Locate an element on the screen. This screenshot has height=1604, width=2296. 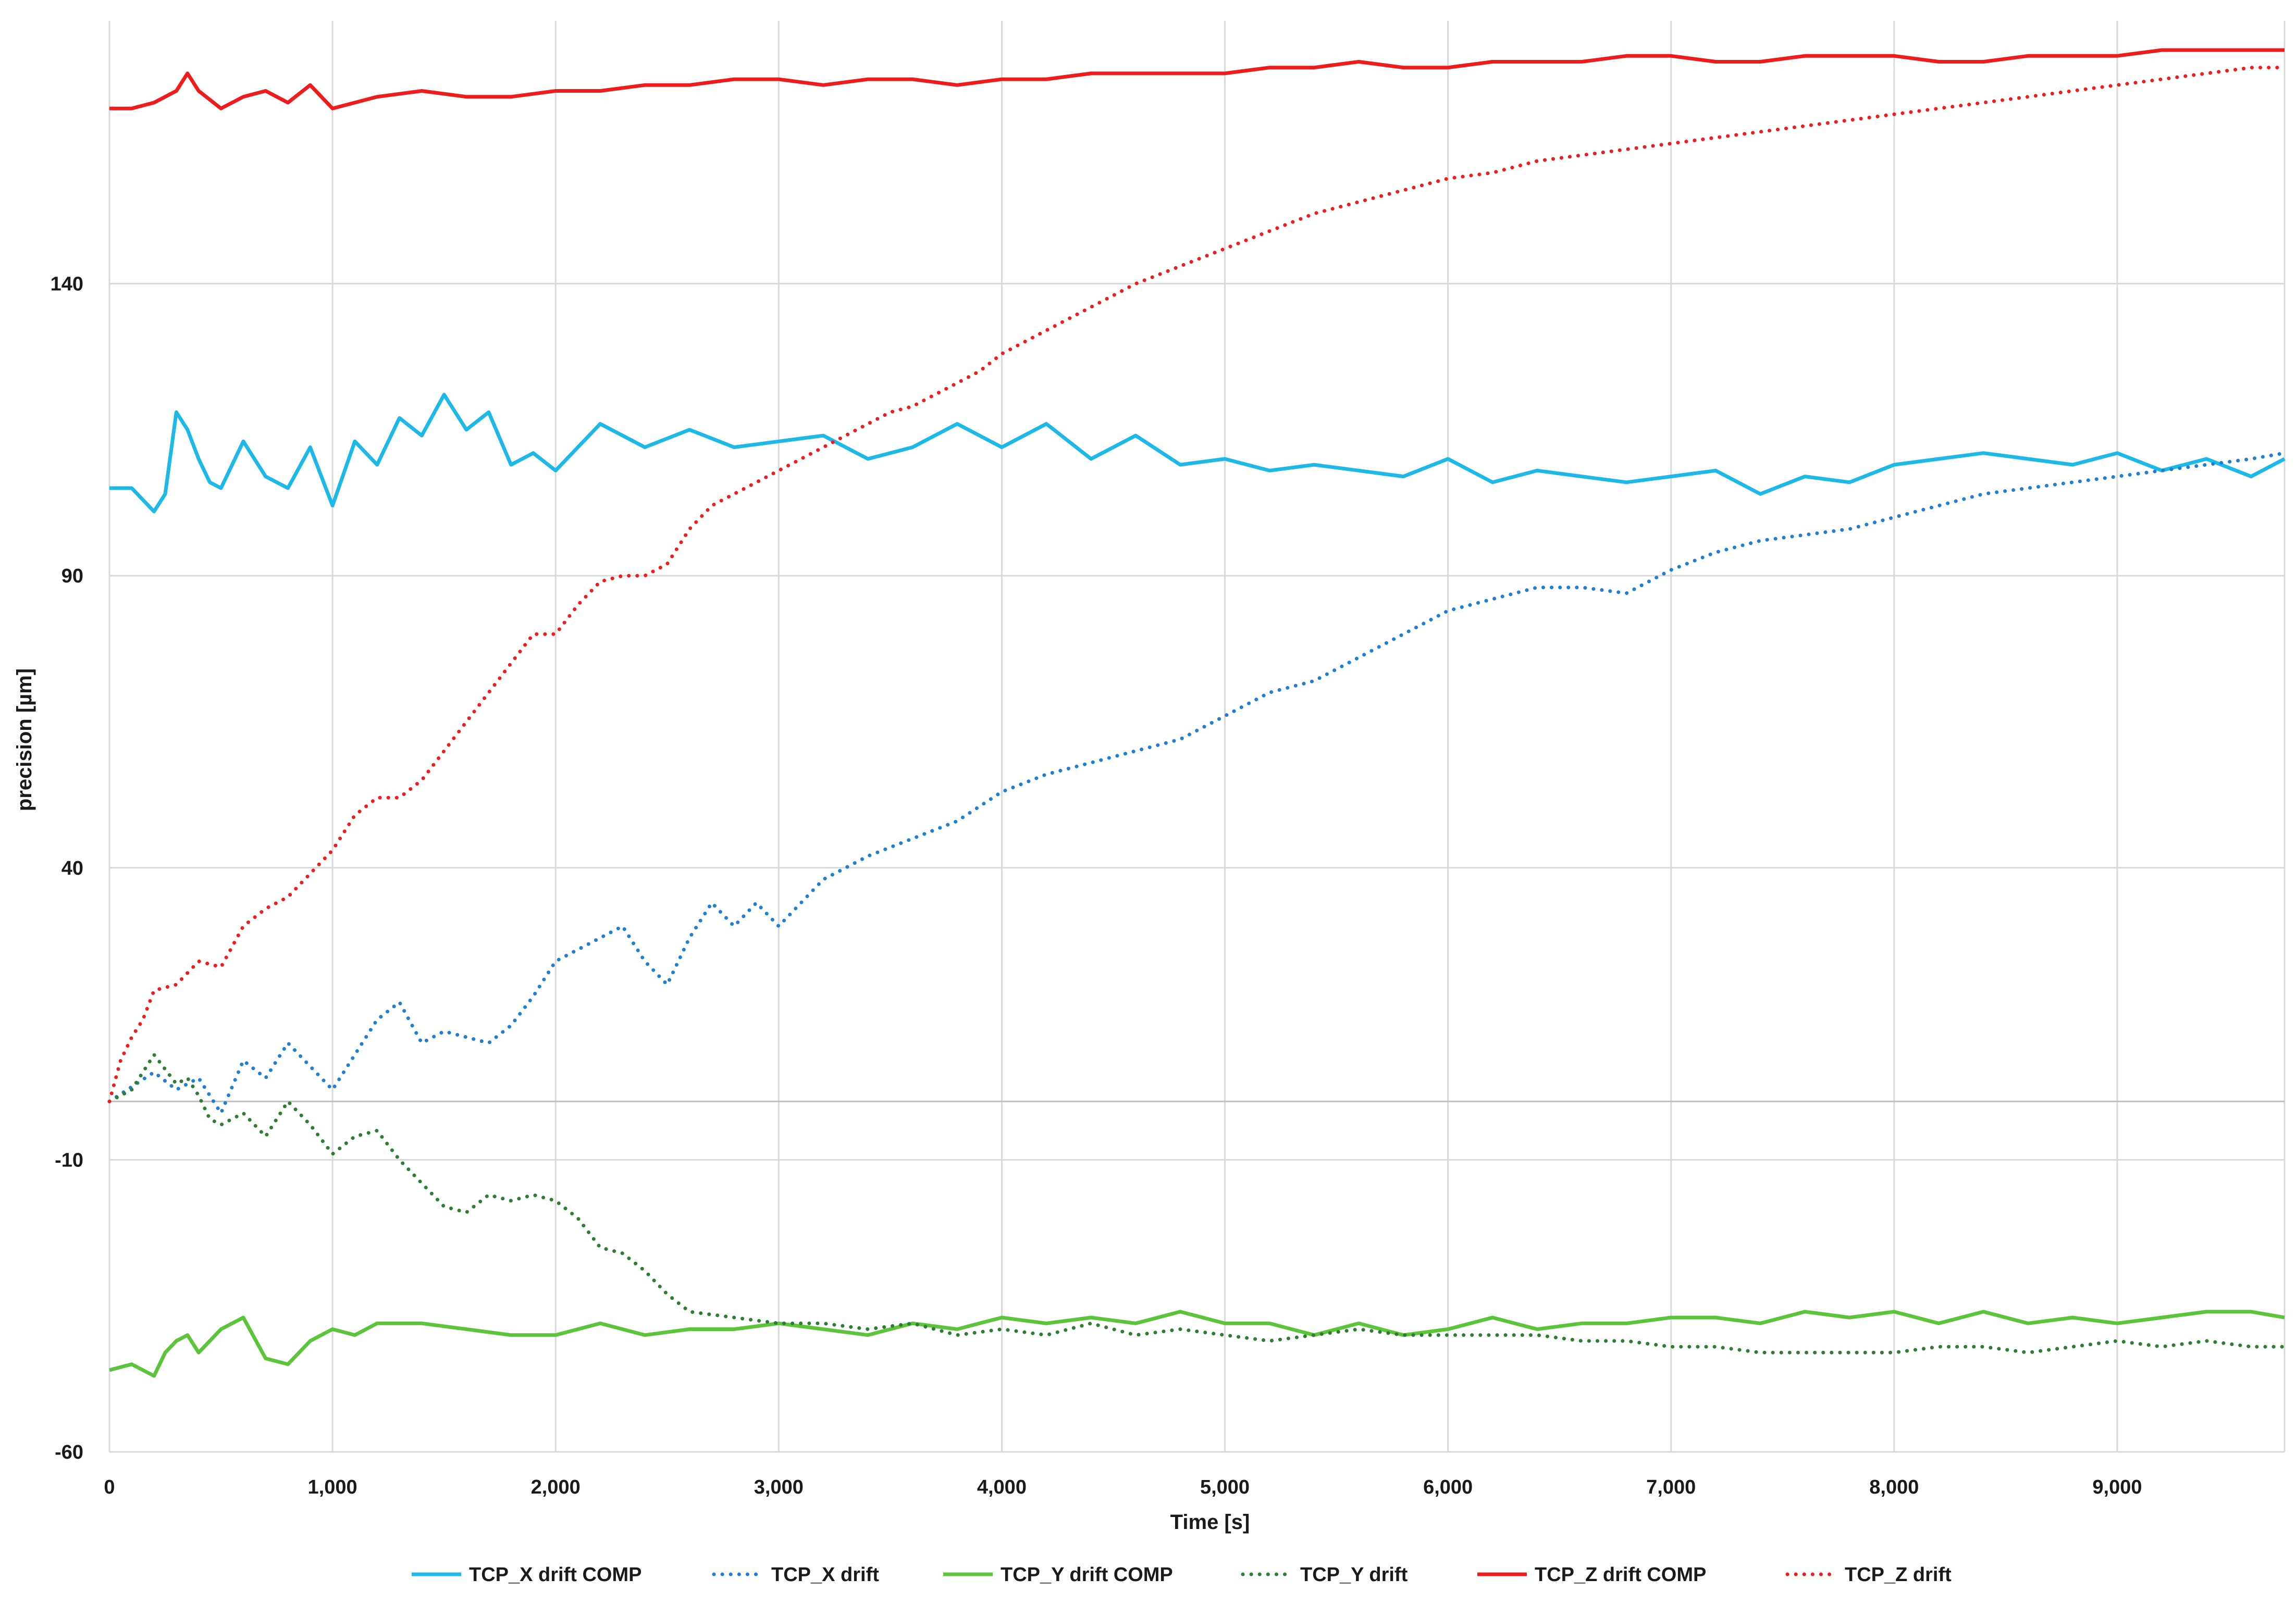
y-tick-label: 40 is located at coordinates (72, 868).